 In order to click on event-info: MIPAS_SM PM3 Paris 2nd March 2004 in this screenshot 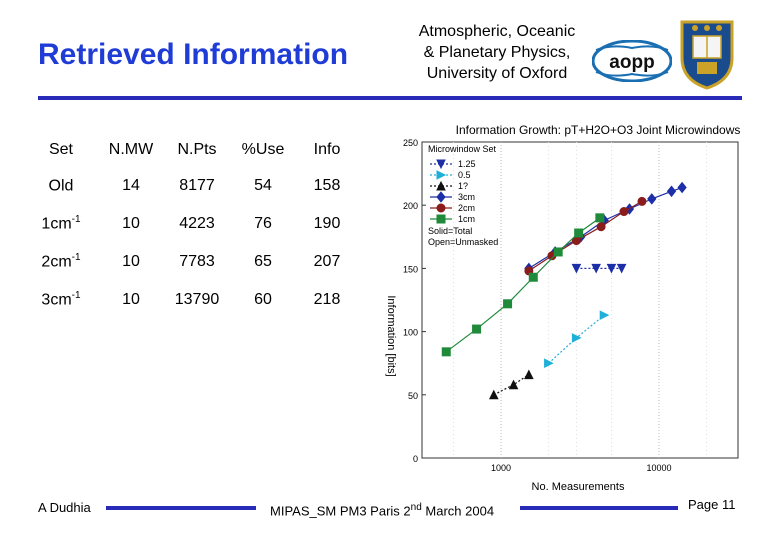, I will do `click(382, 510)`.